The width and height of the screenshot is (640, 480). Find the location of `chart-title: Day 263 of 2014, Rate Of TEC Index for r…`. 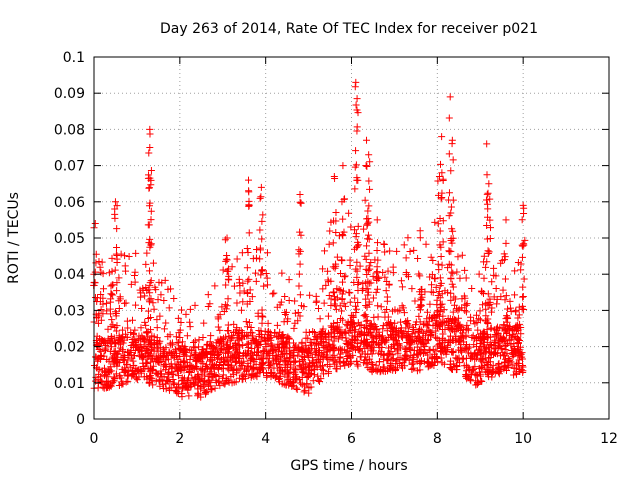

chart-title: Day 263 of 2014, Rate Of TEC Index for r… is located at coordinates (349, 29).